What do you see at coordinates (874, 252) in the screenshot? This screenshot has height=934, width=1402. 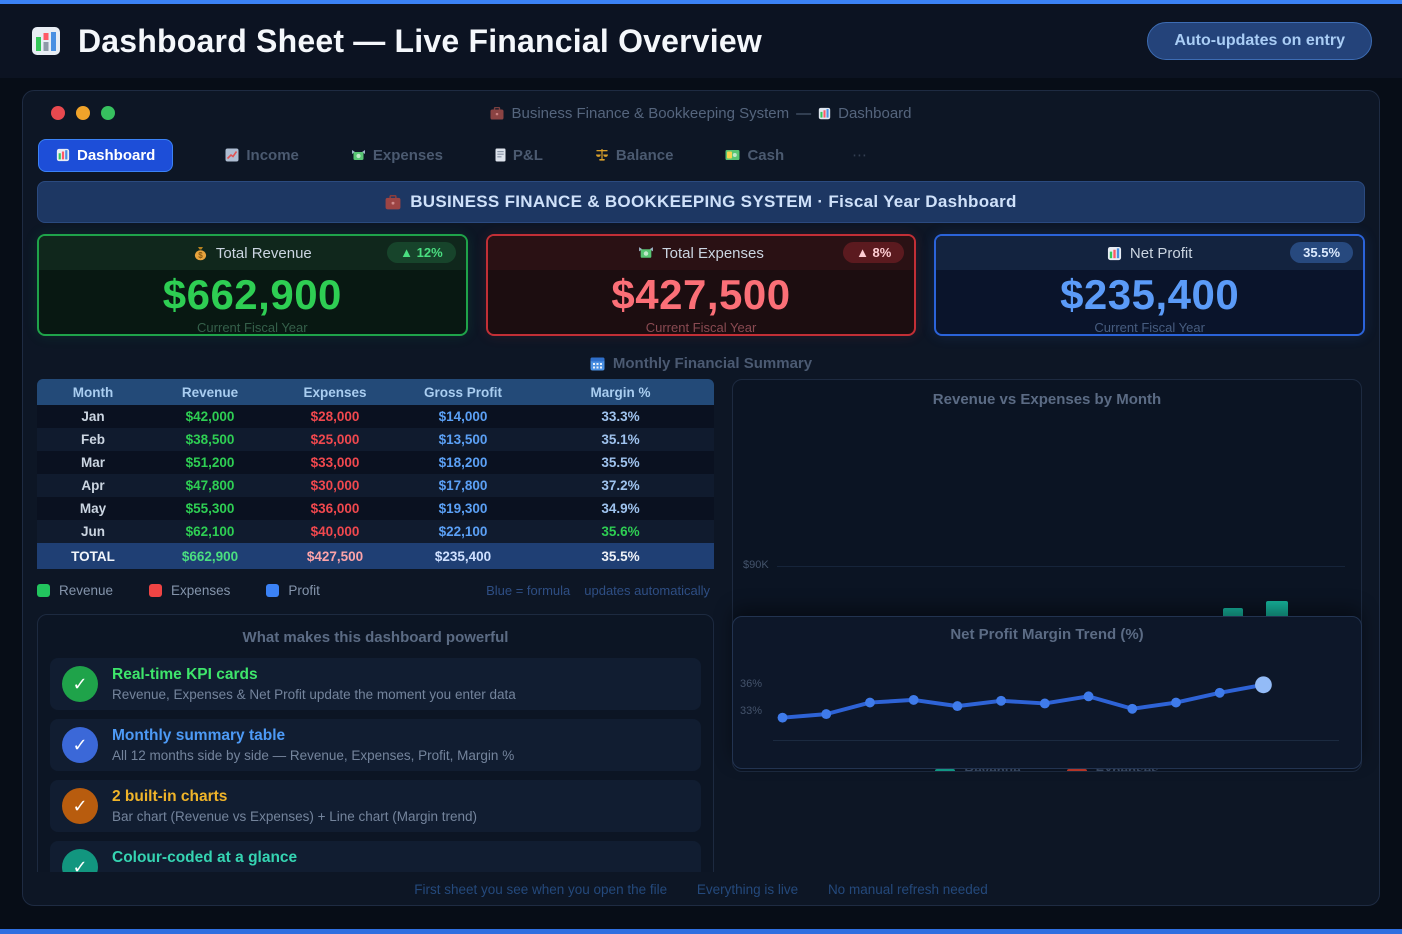 I see `kpi-delta-badge: ▲ 8%` at bounding box center [874, 252].